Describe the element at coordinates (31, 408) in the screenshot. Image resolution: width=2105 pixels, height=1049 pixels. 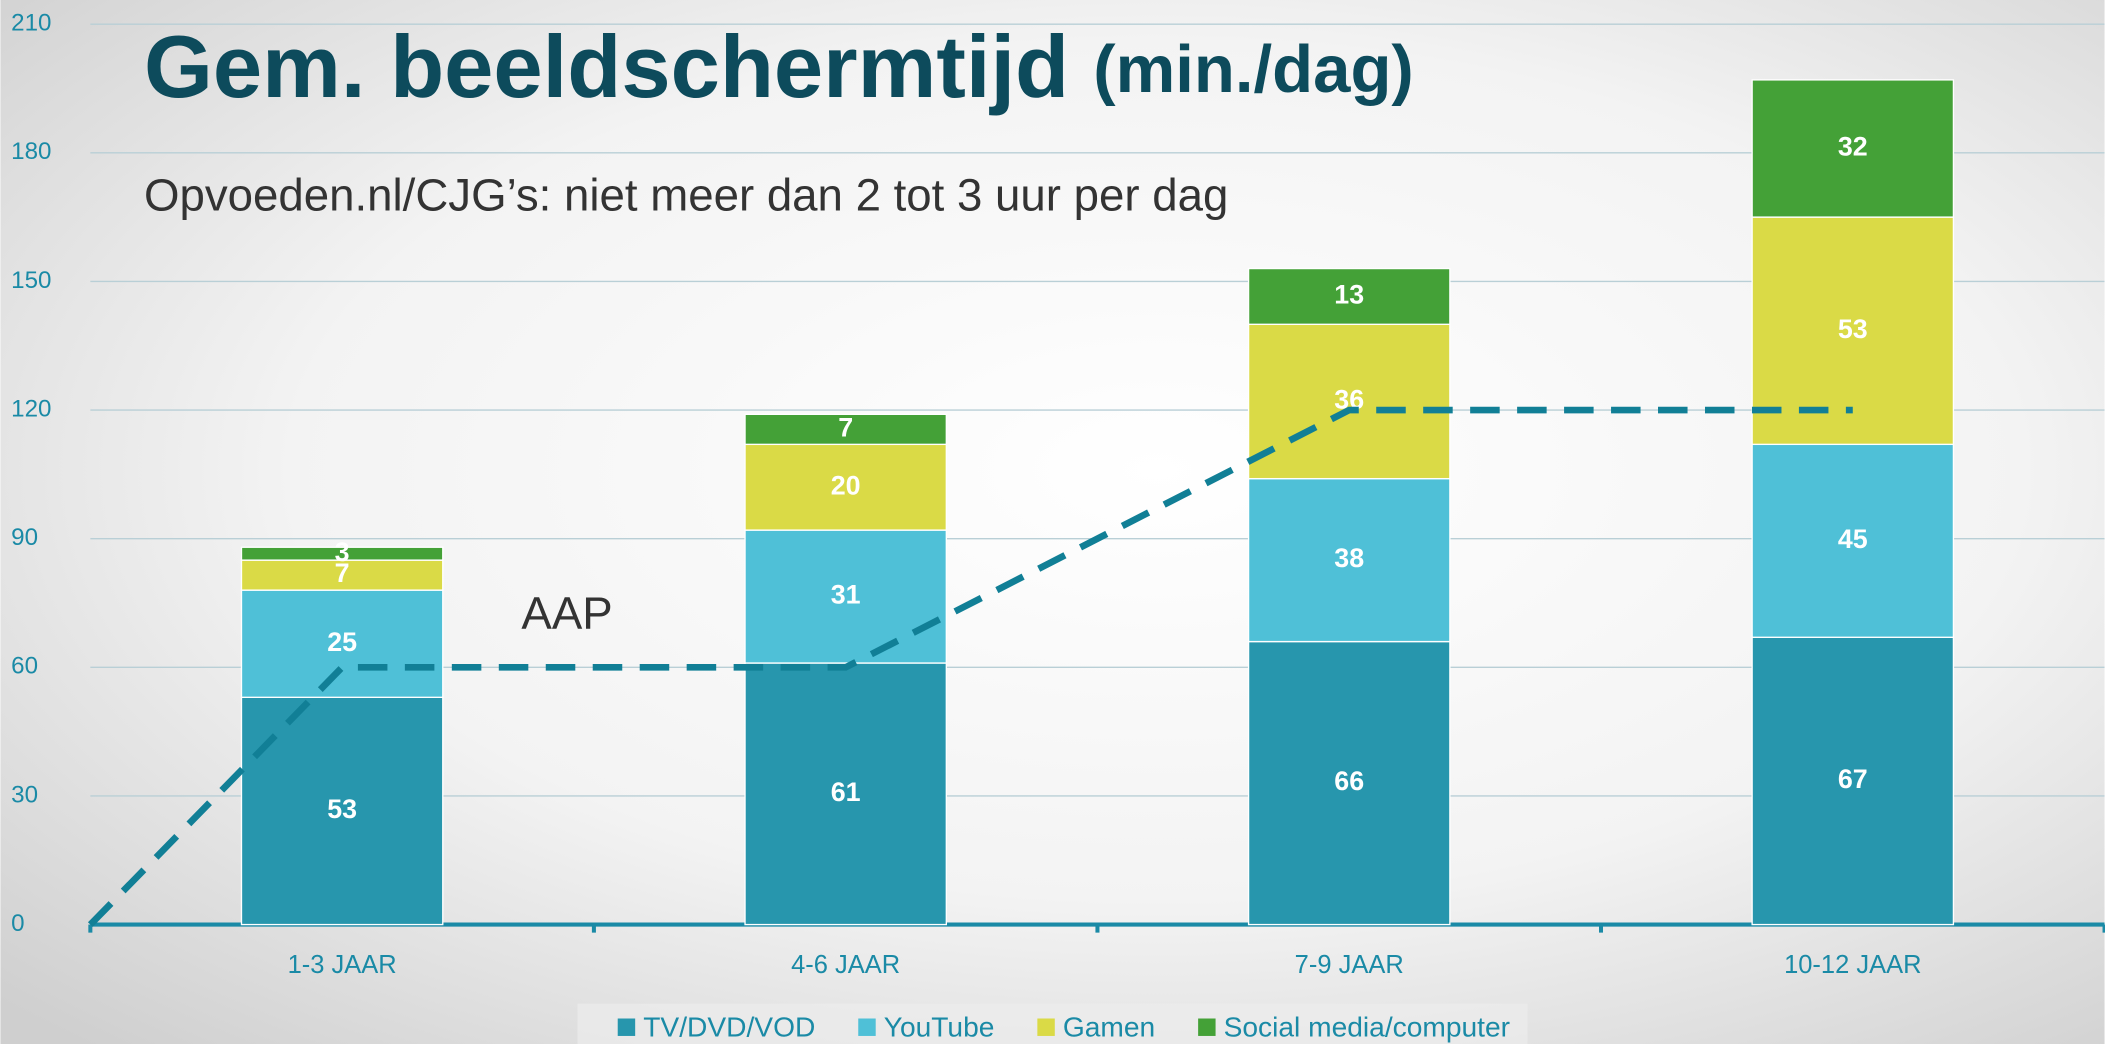
I see `y-tick-label: 120` at that location.